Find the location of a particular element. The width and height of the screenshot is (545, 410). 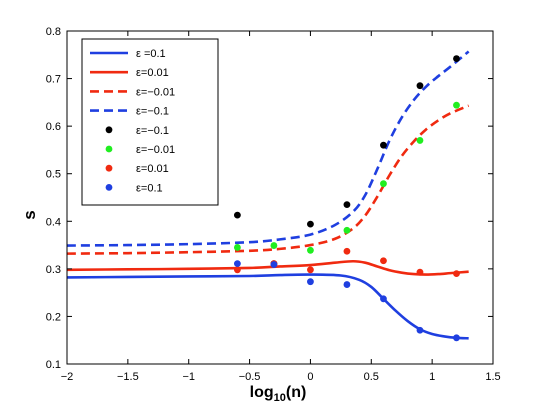

legend-label-3: ε=−0.01 is located at coordinates (155, 92).